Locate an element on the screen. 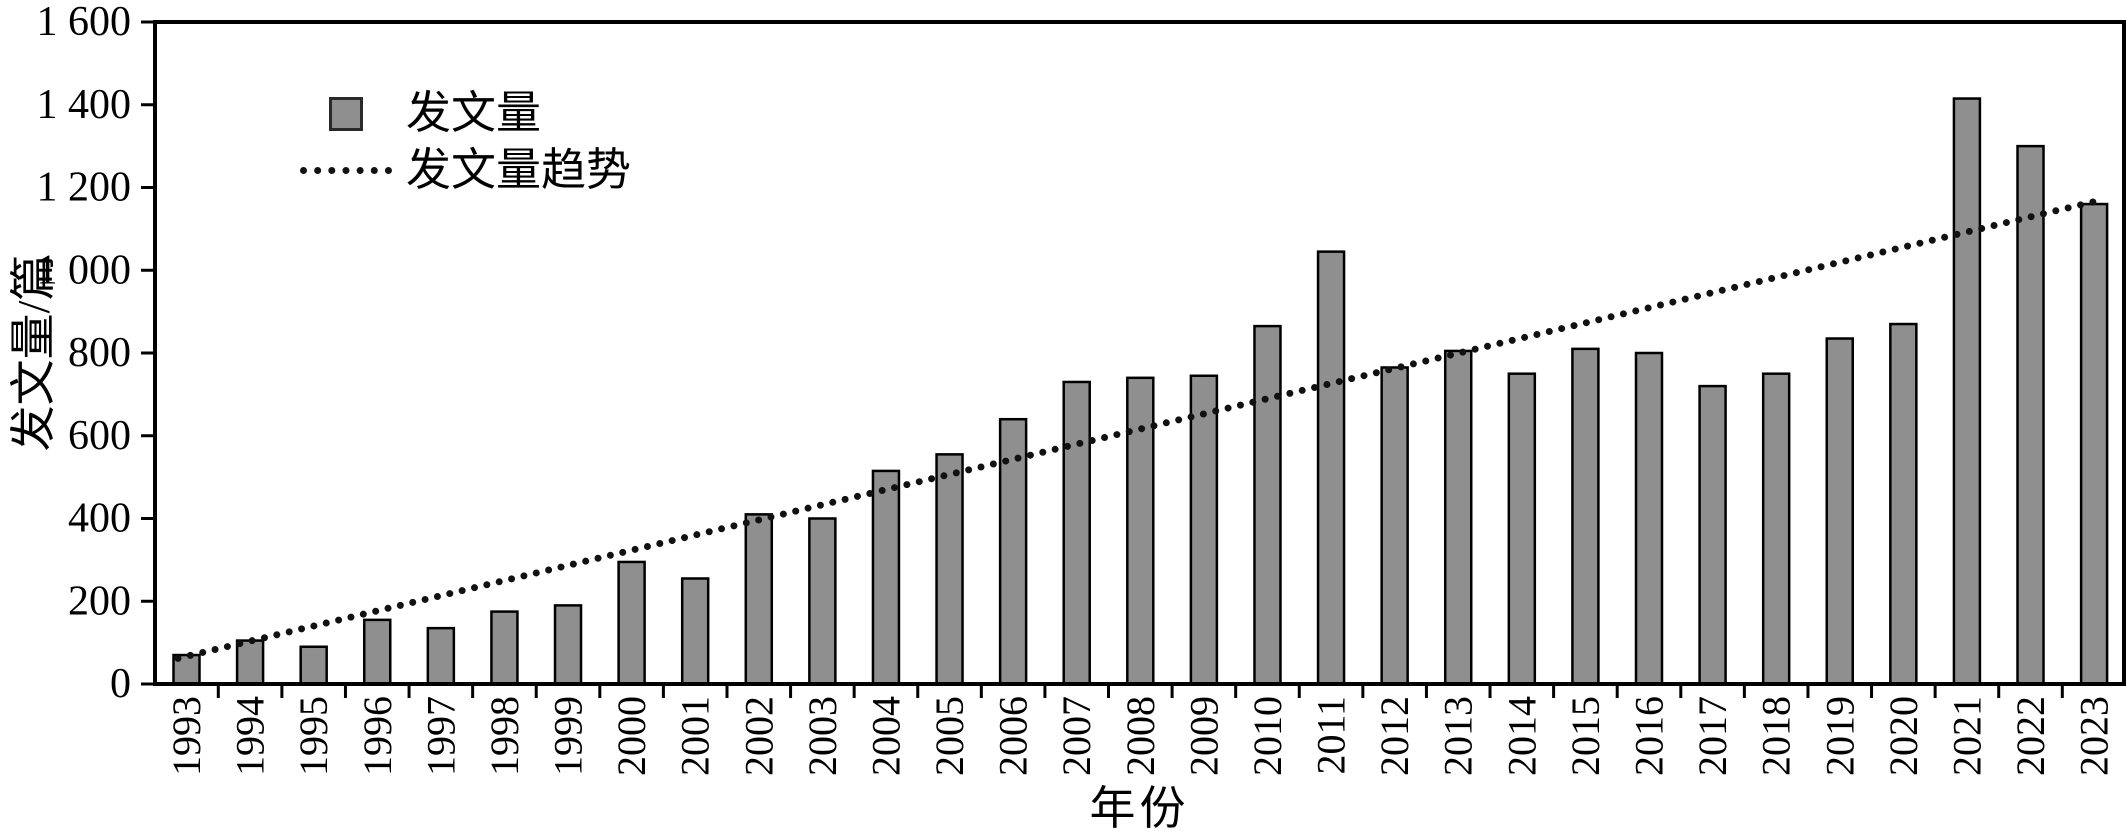 The image size is (2126, 834). x-tick-label-2019: 2019 is located at coordinates (1839, 736).